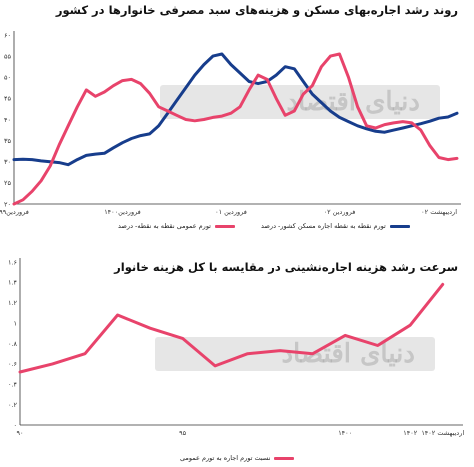  What do you see at coordinates (13, 385) in the screenshot?
I see `y-tick-label: ۰.۴` at bounding box center [13, 385].